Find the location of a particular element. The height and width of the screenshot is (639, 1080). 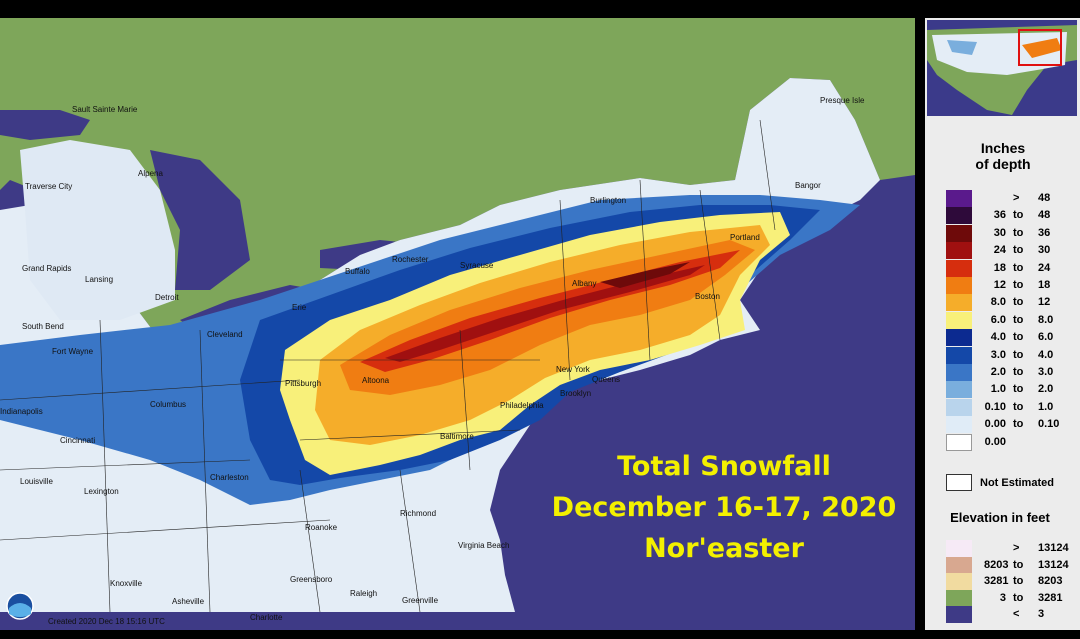

depth-legend-row: 3.0 to 4.0 is located at coordinates (1011, 355).